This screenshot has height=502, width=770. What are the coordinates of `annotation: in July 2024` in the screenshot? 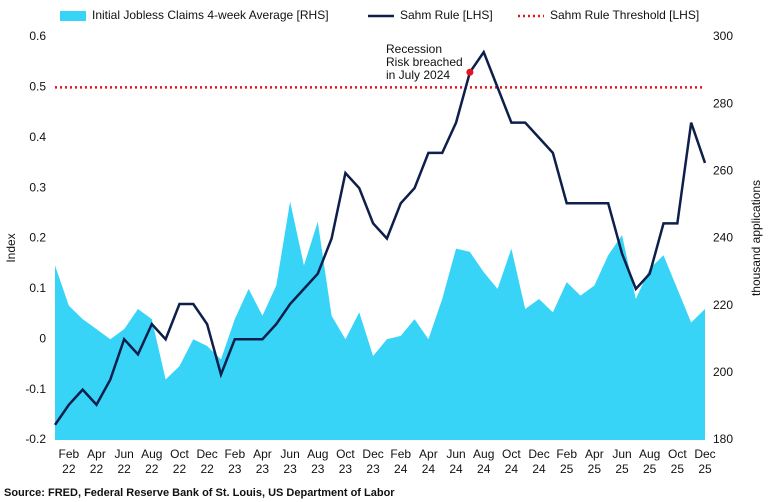 It's located at (418, 75).